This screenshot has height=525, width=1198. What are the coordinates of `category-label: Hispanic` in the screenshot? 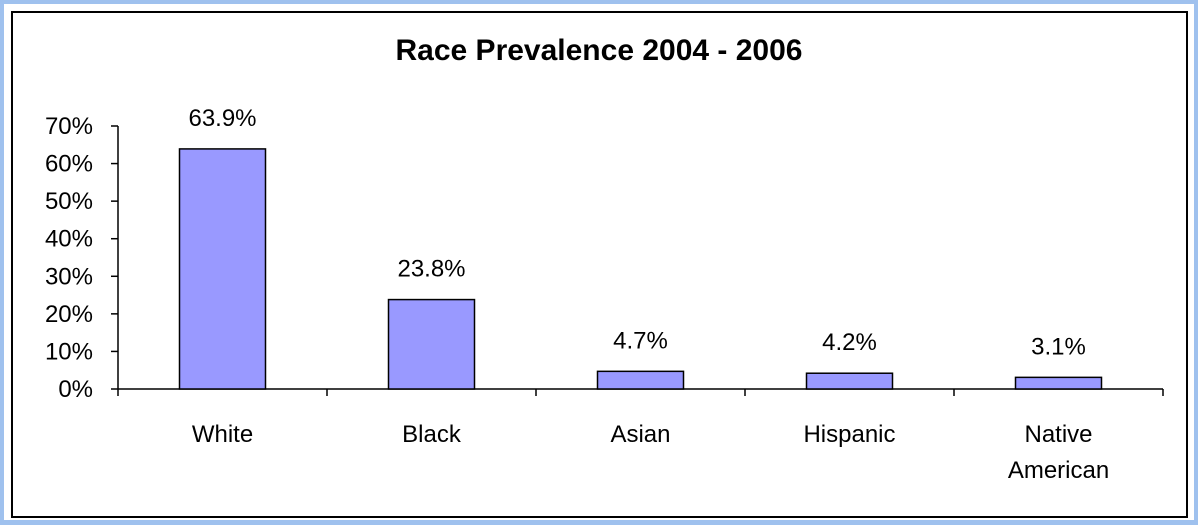 It's located at (849, 434).